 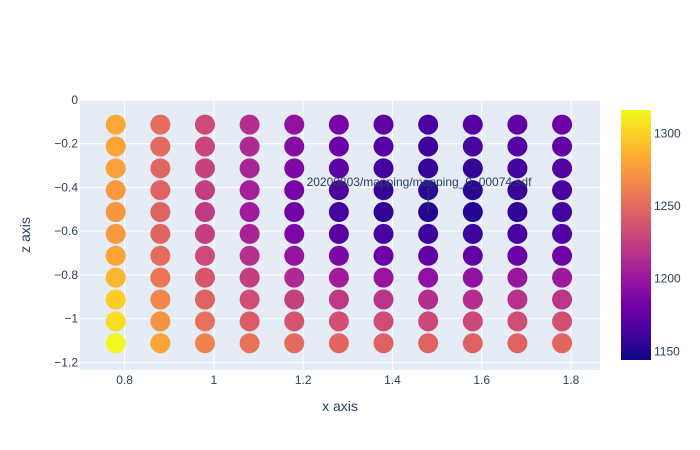 I want to click on y-tick-label: −1.2, so click(x=66, y=362).